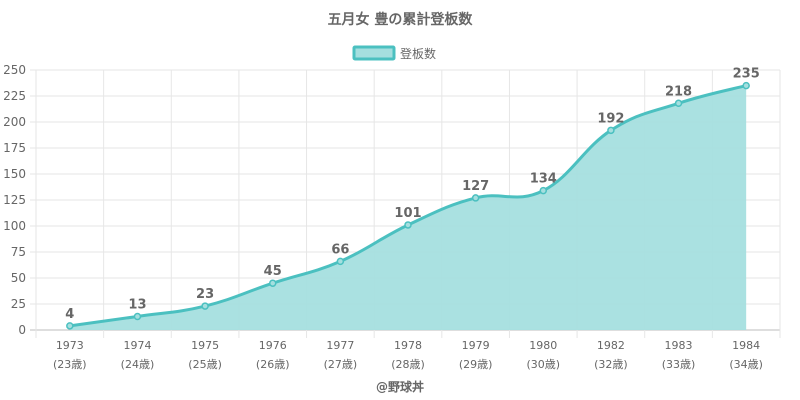 This screenshot has width=800, height=400. What do you see at coordinates (746, 364) in the screenshot?
I see `x-tick-sublabel: (34歳)` at bounding box center [746, 364].